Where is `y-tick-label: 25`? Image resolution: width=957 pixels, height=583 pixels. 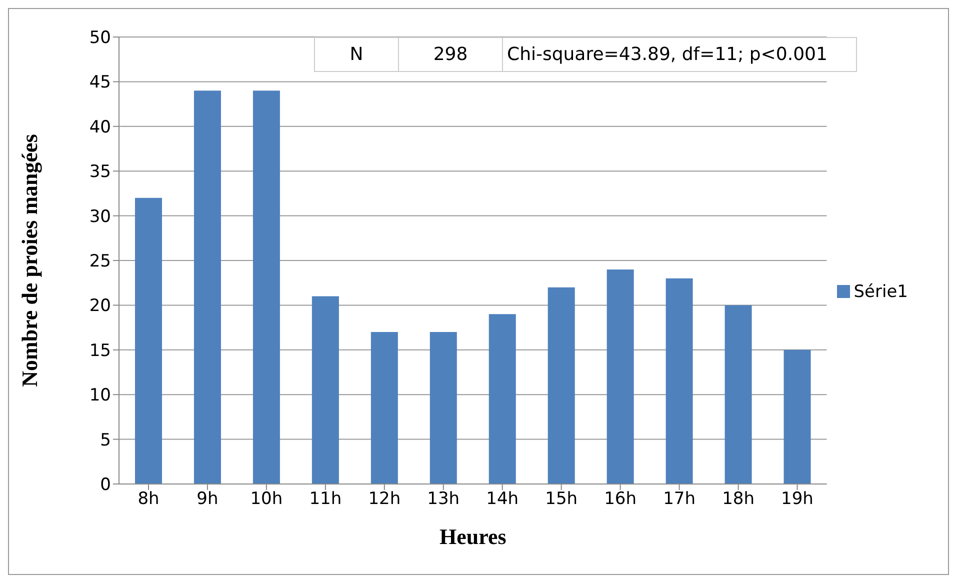
y-tick-label: 25 is located at coordinates (100, 262).